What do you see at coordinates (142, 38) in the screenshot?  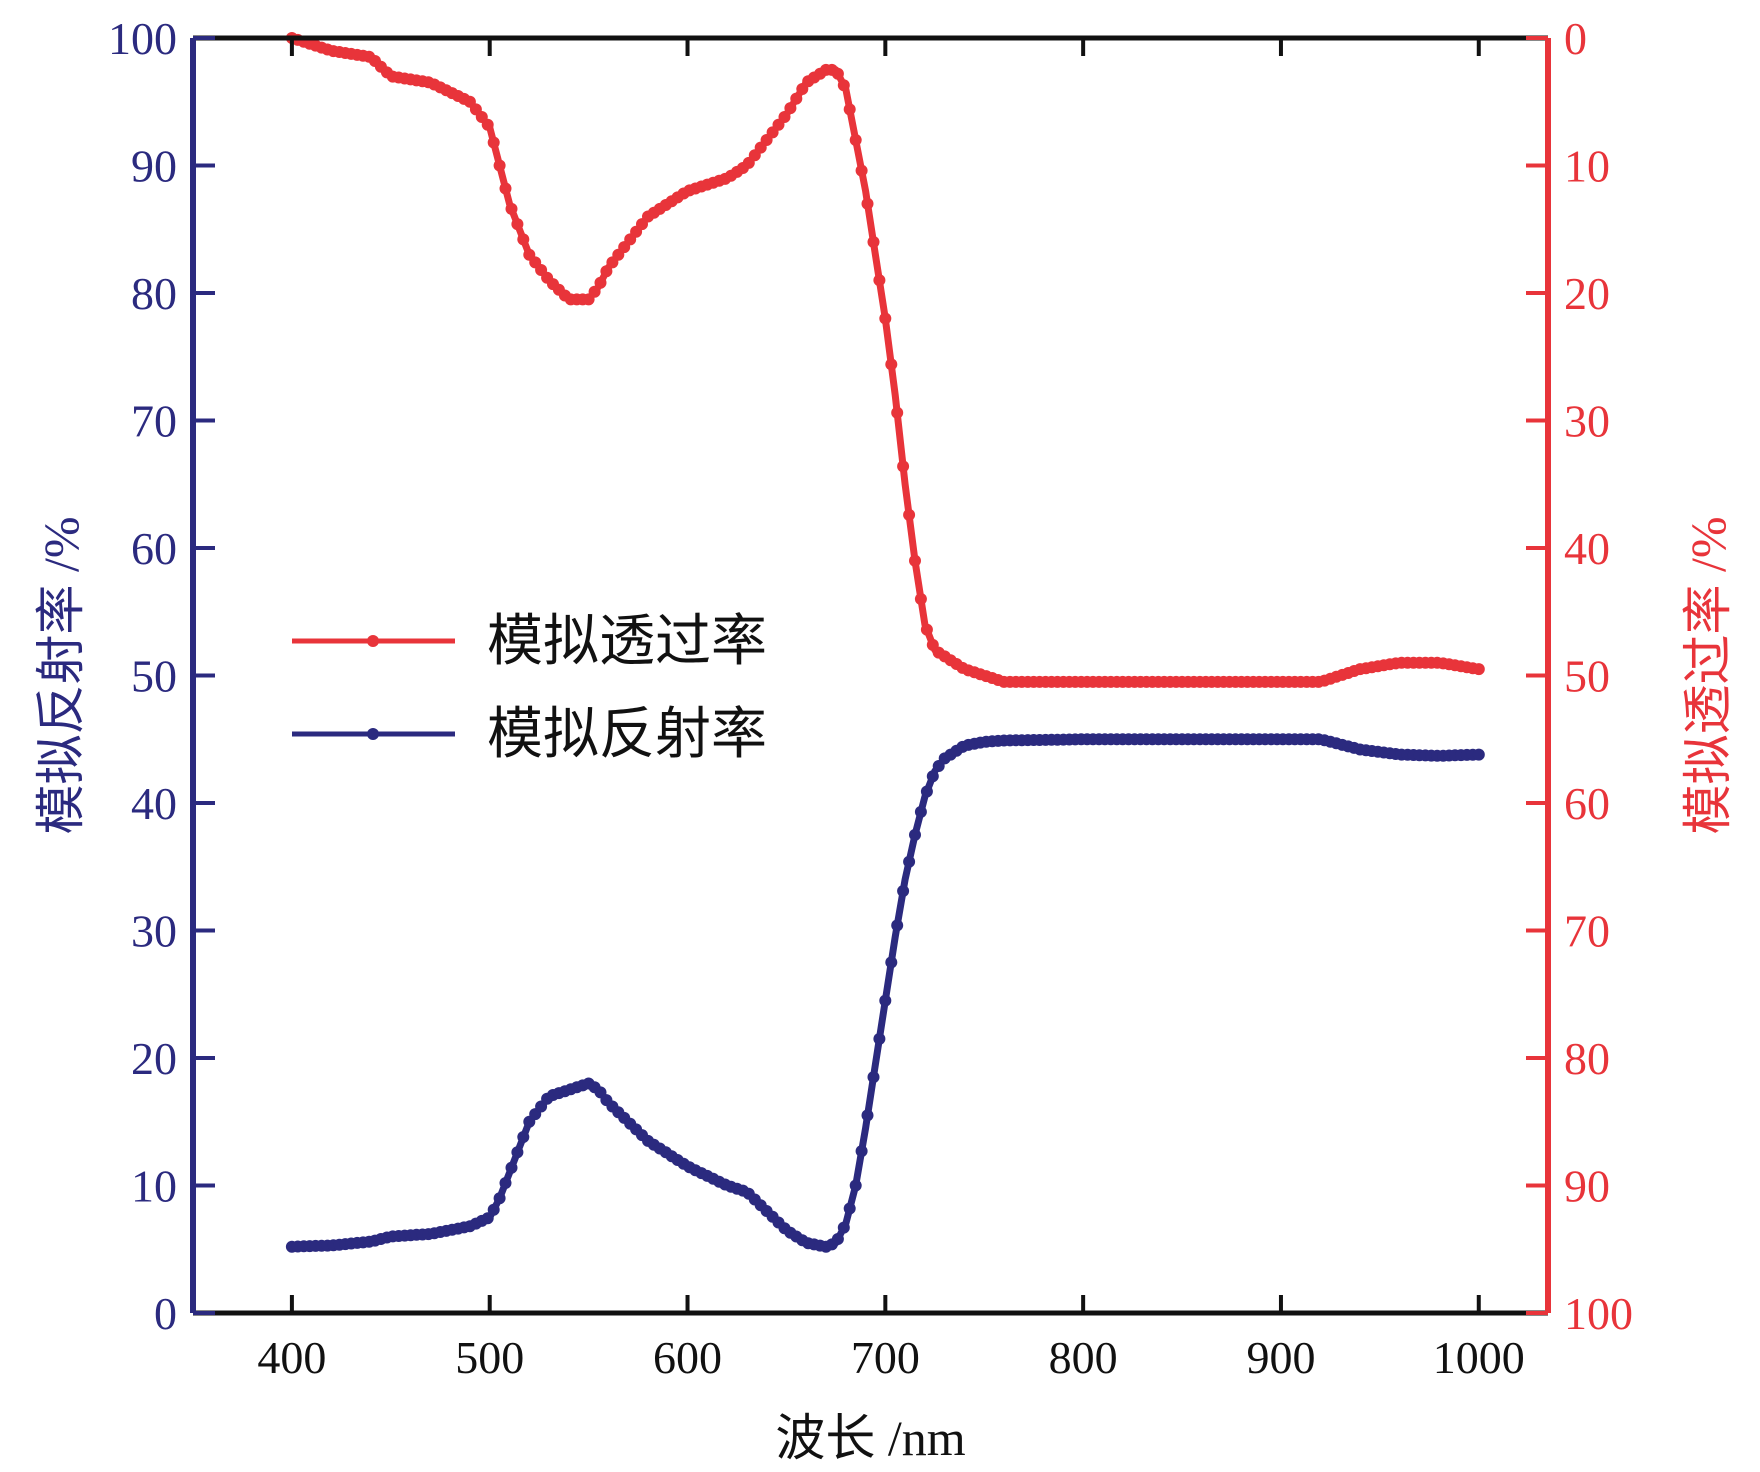 I see `y-left-tick-label: 100` at bounding box center [142, 38].